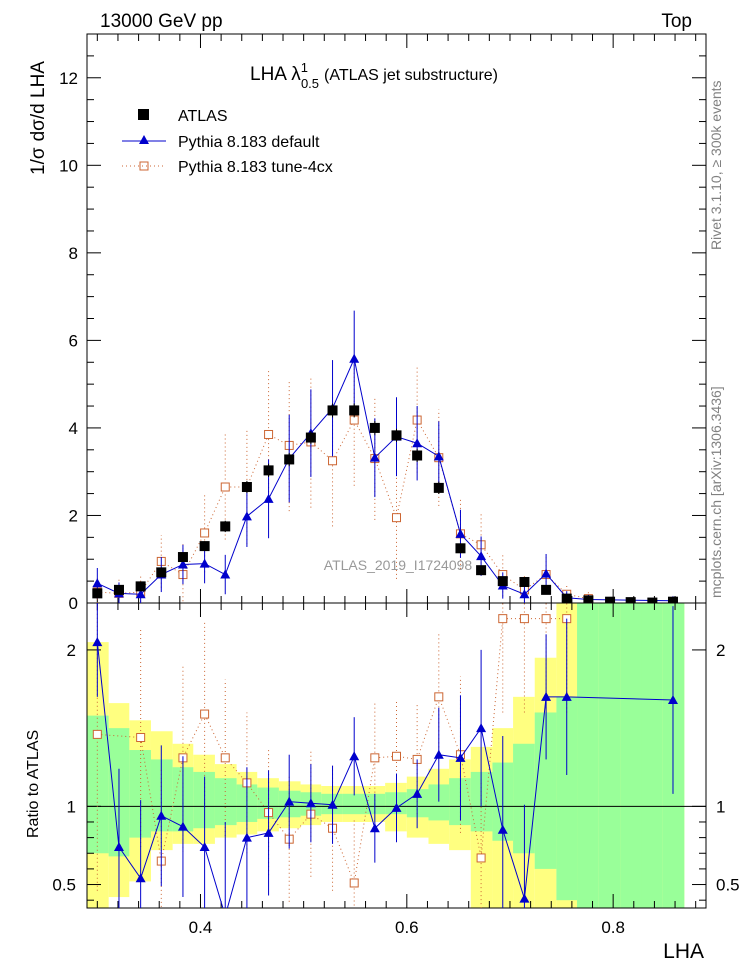 This screenshot has width=746, height=972. Describe the element at coordinates (310, 83) in the screenshot. I see `plot-title-sub: 0.5` at that location.